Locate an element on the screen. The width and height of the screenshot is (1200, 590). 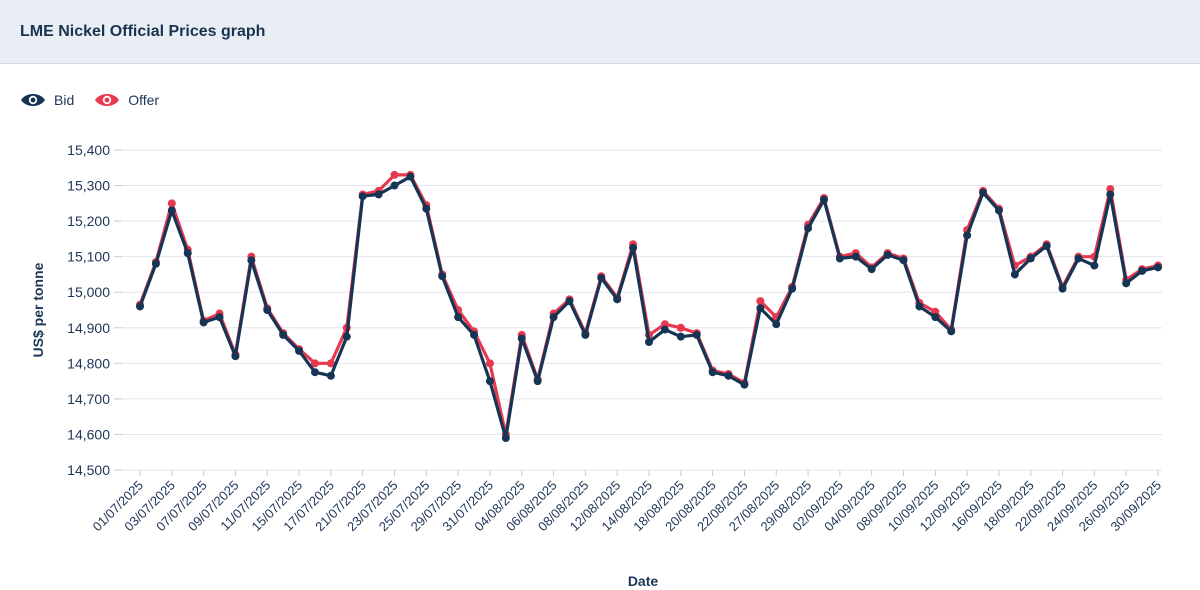
y-tick-label: 14,700 is located at coordinates (88, 399).